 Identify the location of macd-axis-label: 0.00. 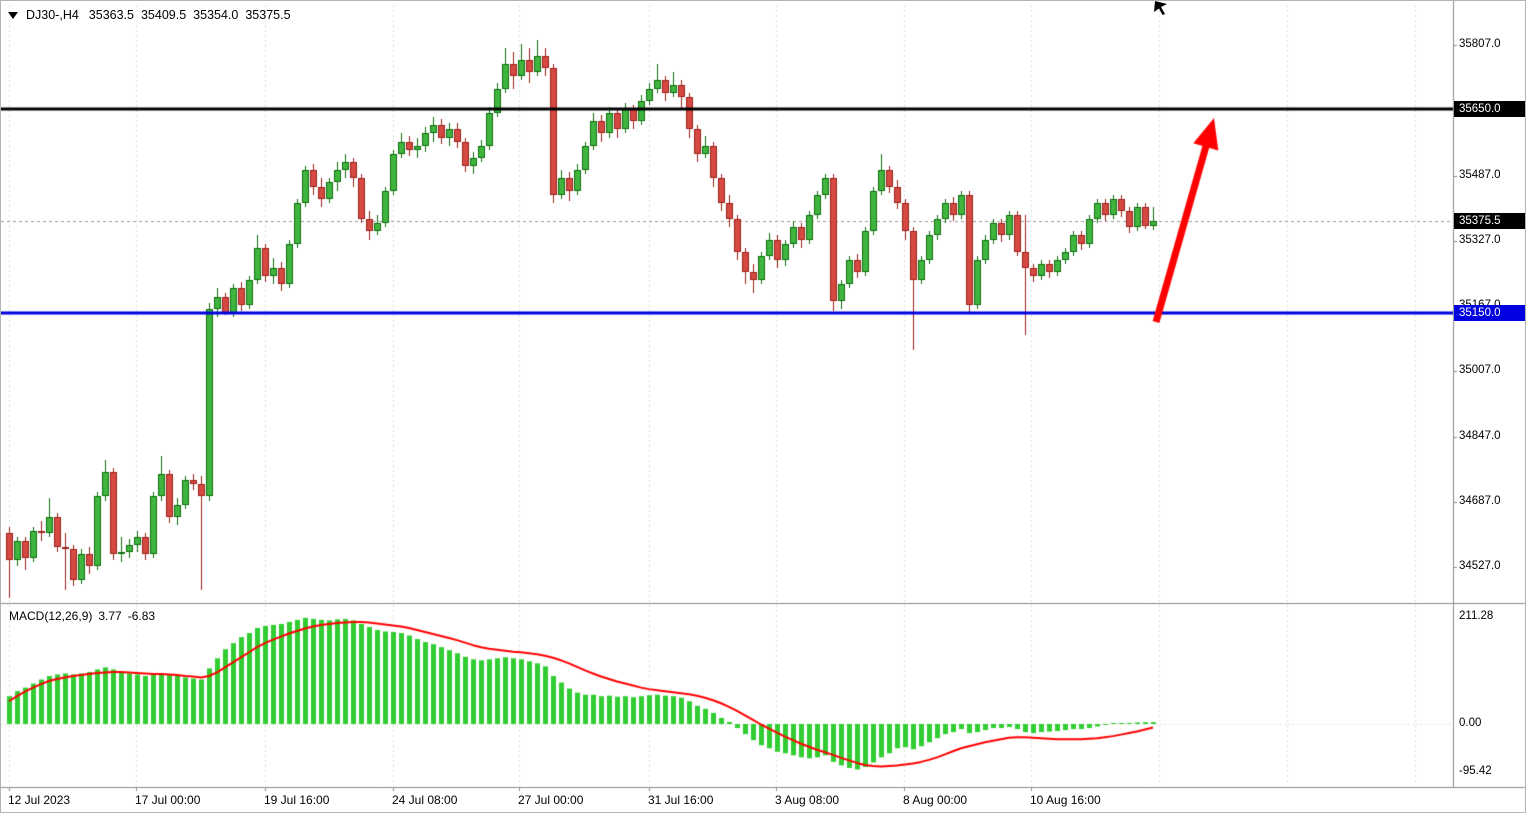
(1470, 723).